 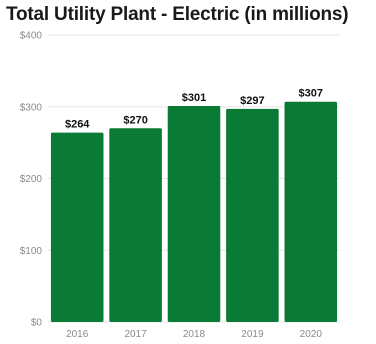 I want to click on data-label: $270, so click(x=135, y=120).